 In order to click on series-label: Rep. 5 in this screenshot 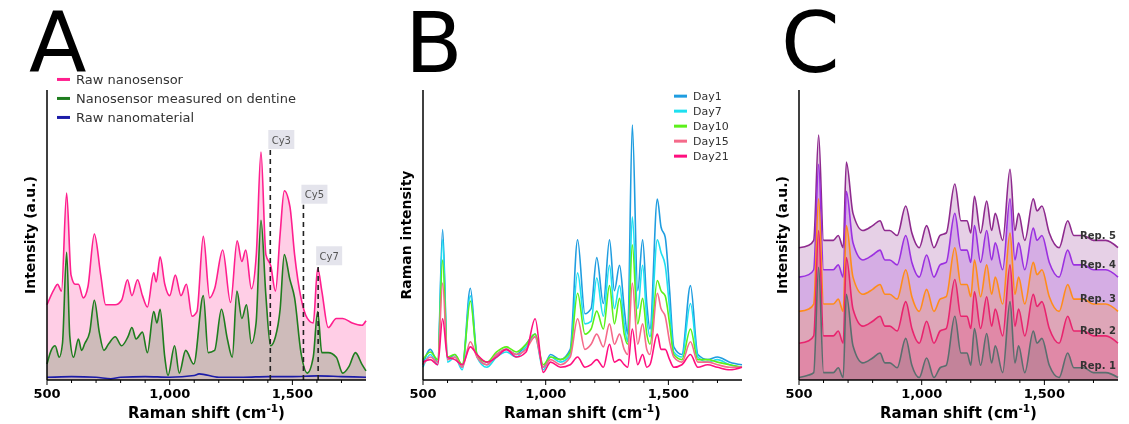, I will do `click(1098, 235)`.